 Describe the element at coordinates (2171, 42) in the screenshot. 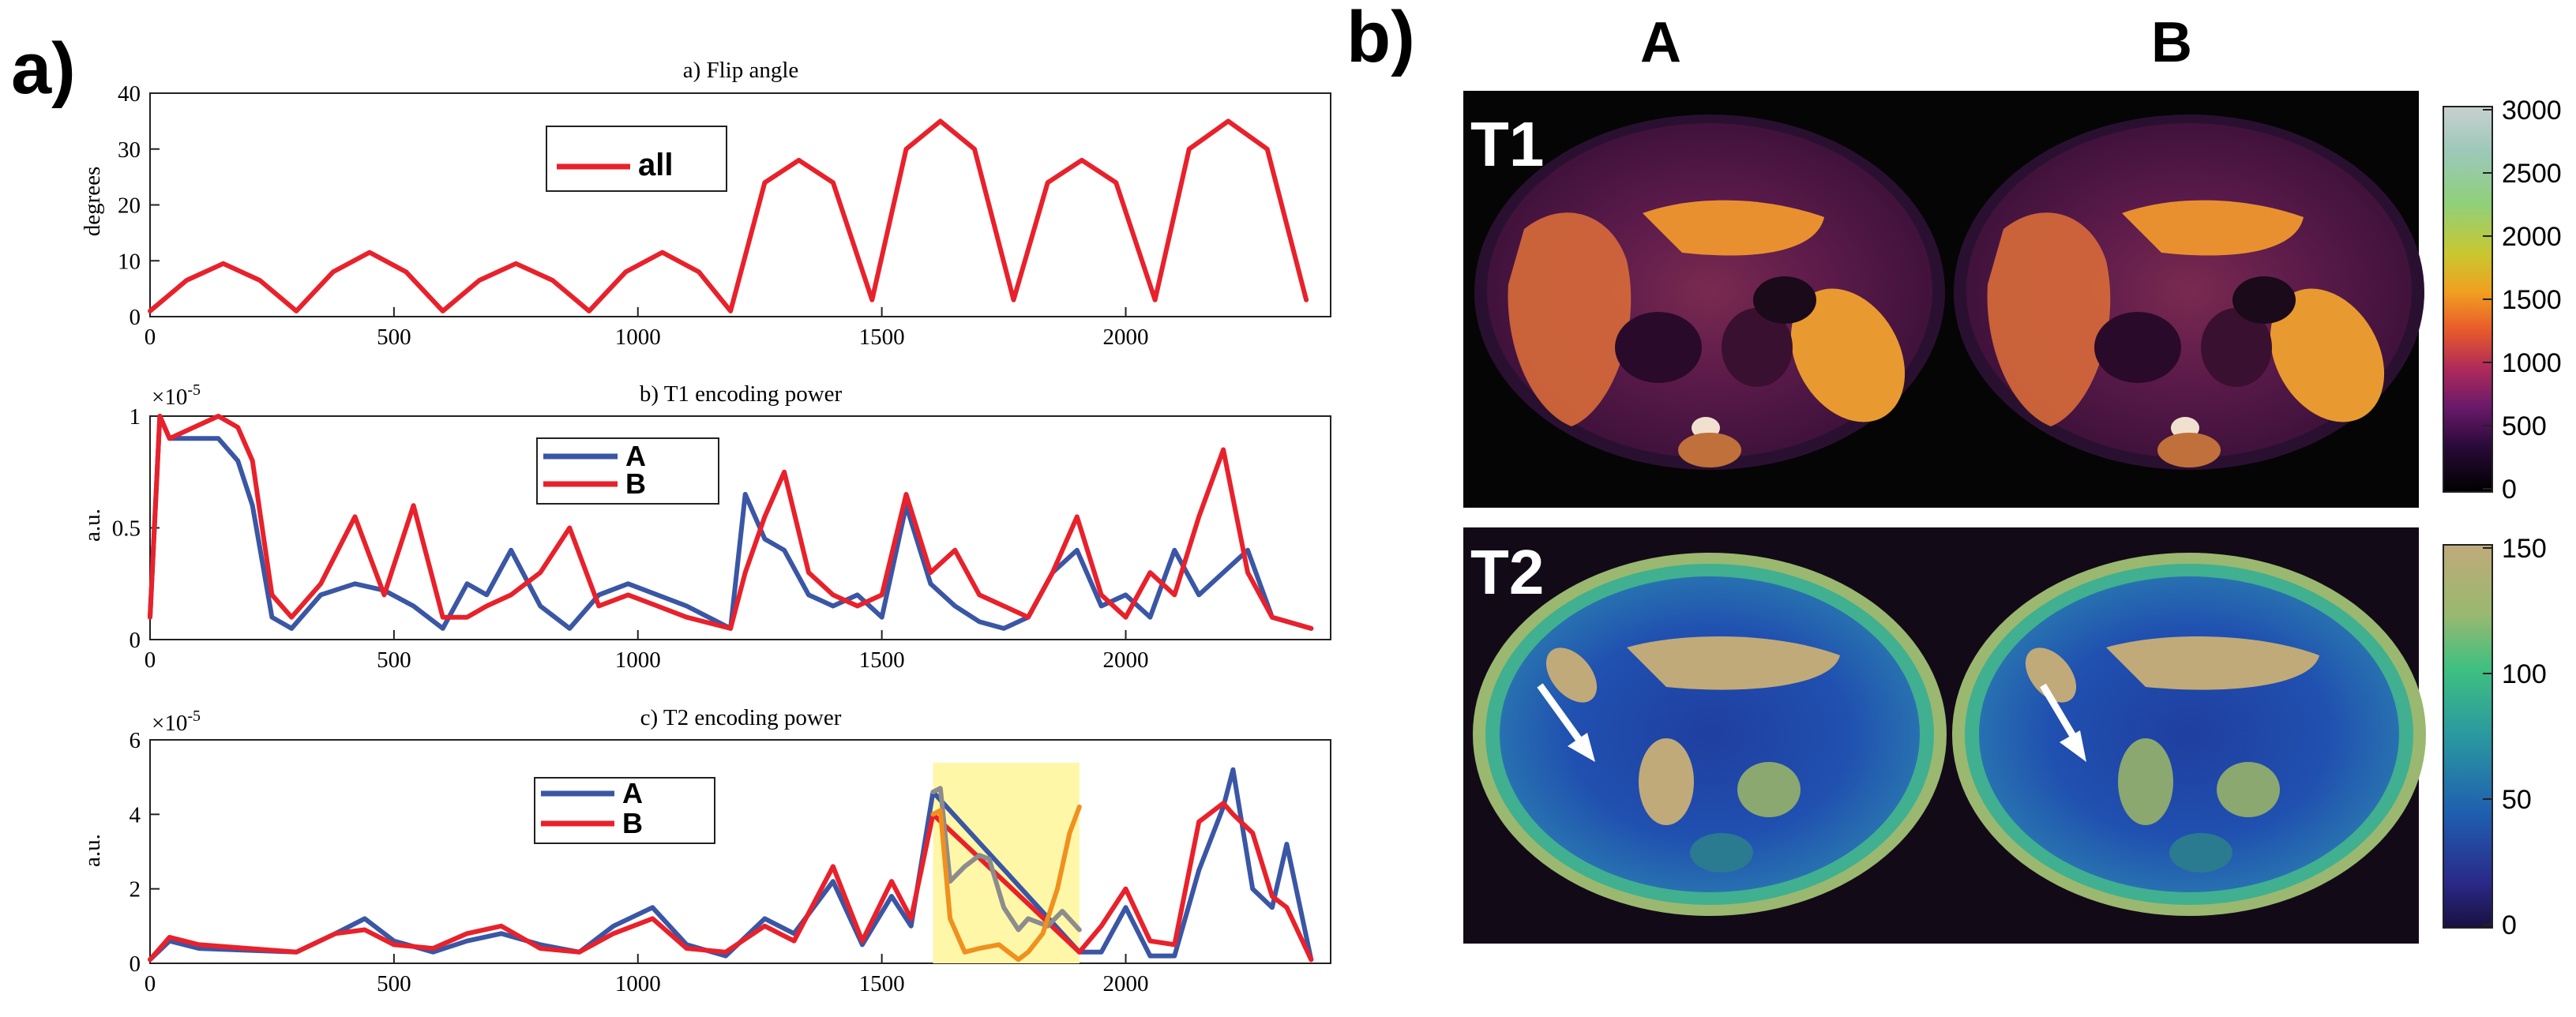

I see `column-b-label: B` at that location.